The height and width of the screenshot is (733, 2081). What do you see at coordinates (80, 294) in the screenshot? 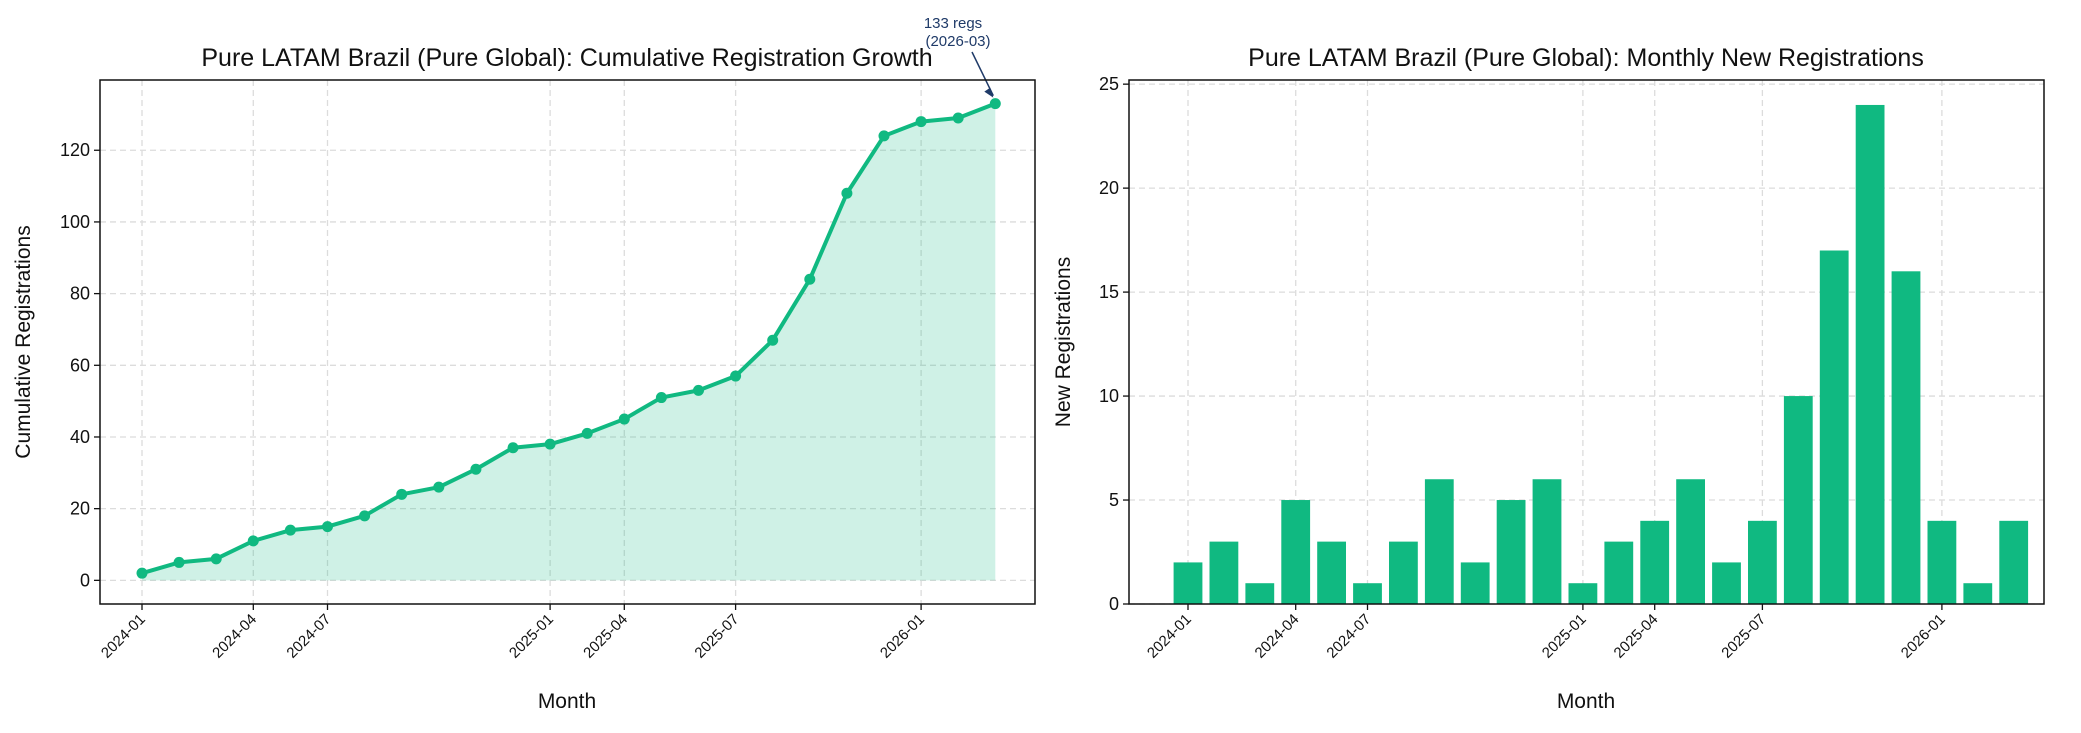
I see `left-y-tick-label: 80` at bounding box center [80, 294].